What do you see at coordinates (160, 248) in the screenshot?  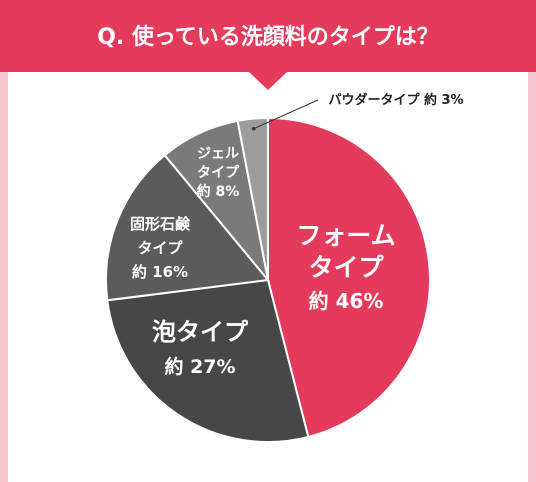 I see `slice-label-koke: タイプ` at bounding box center [160, 248].